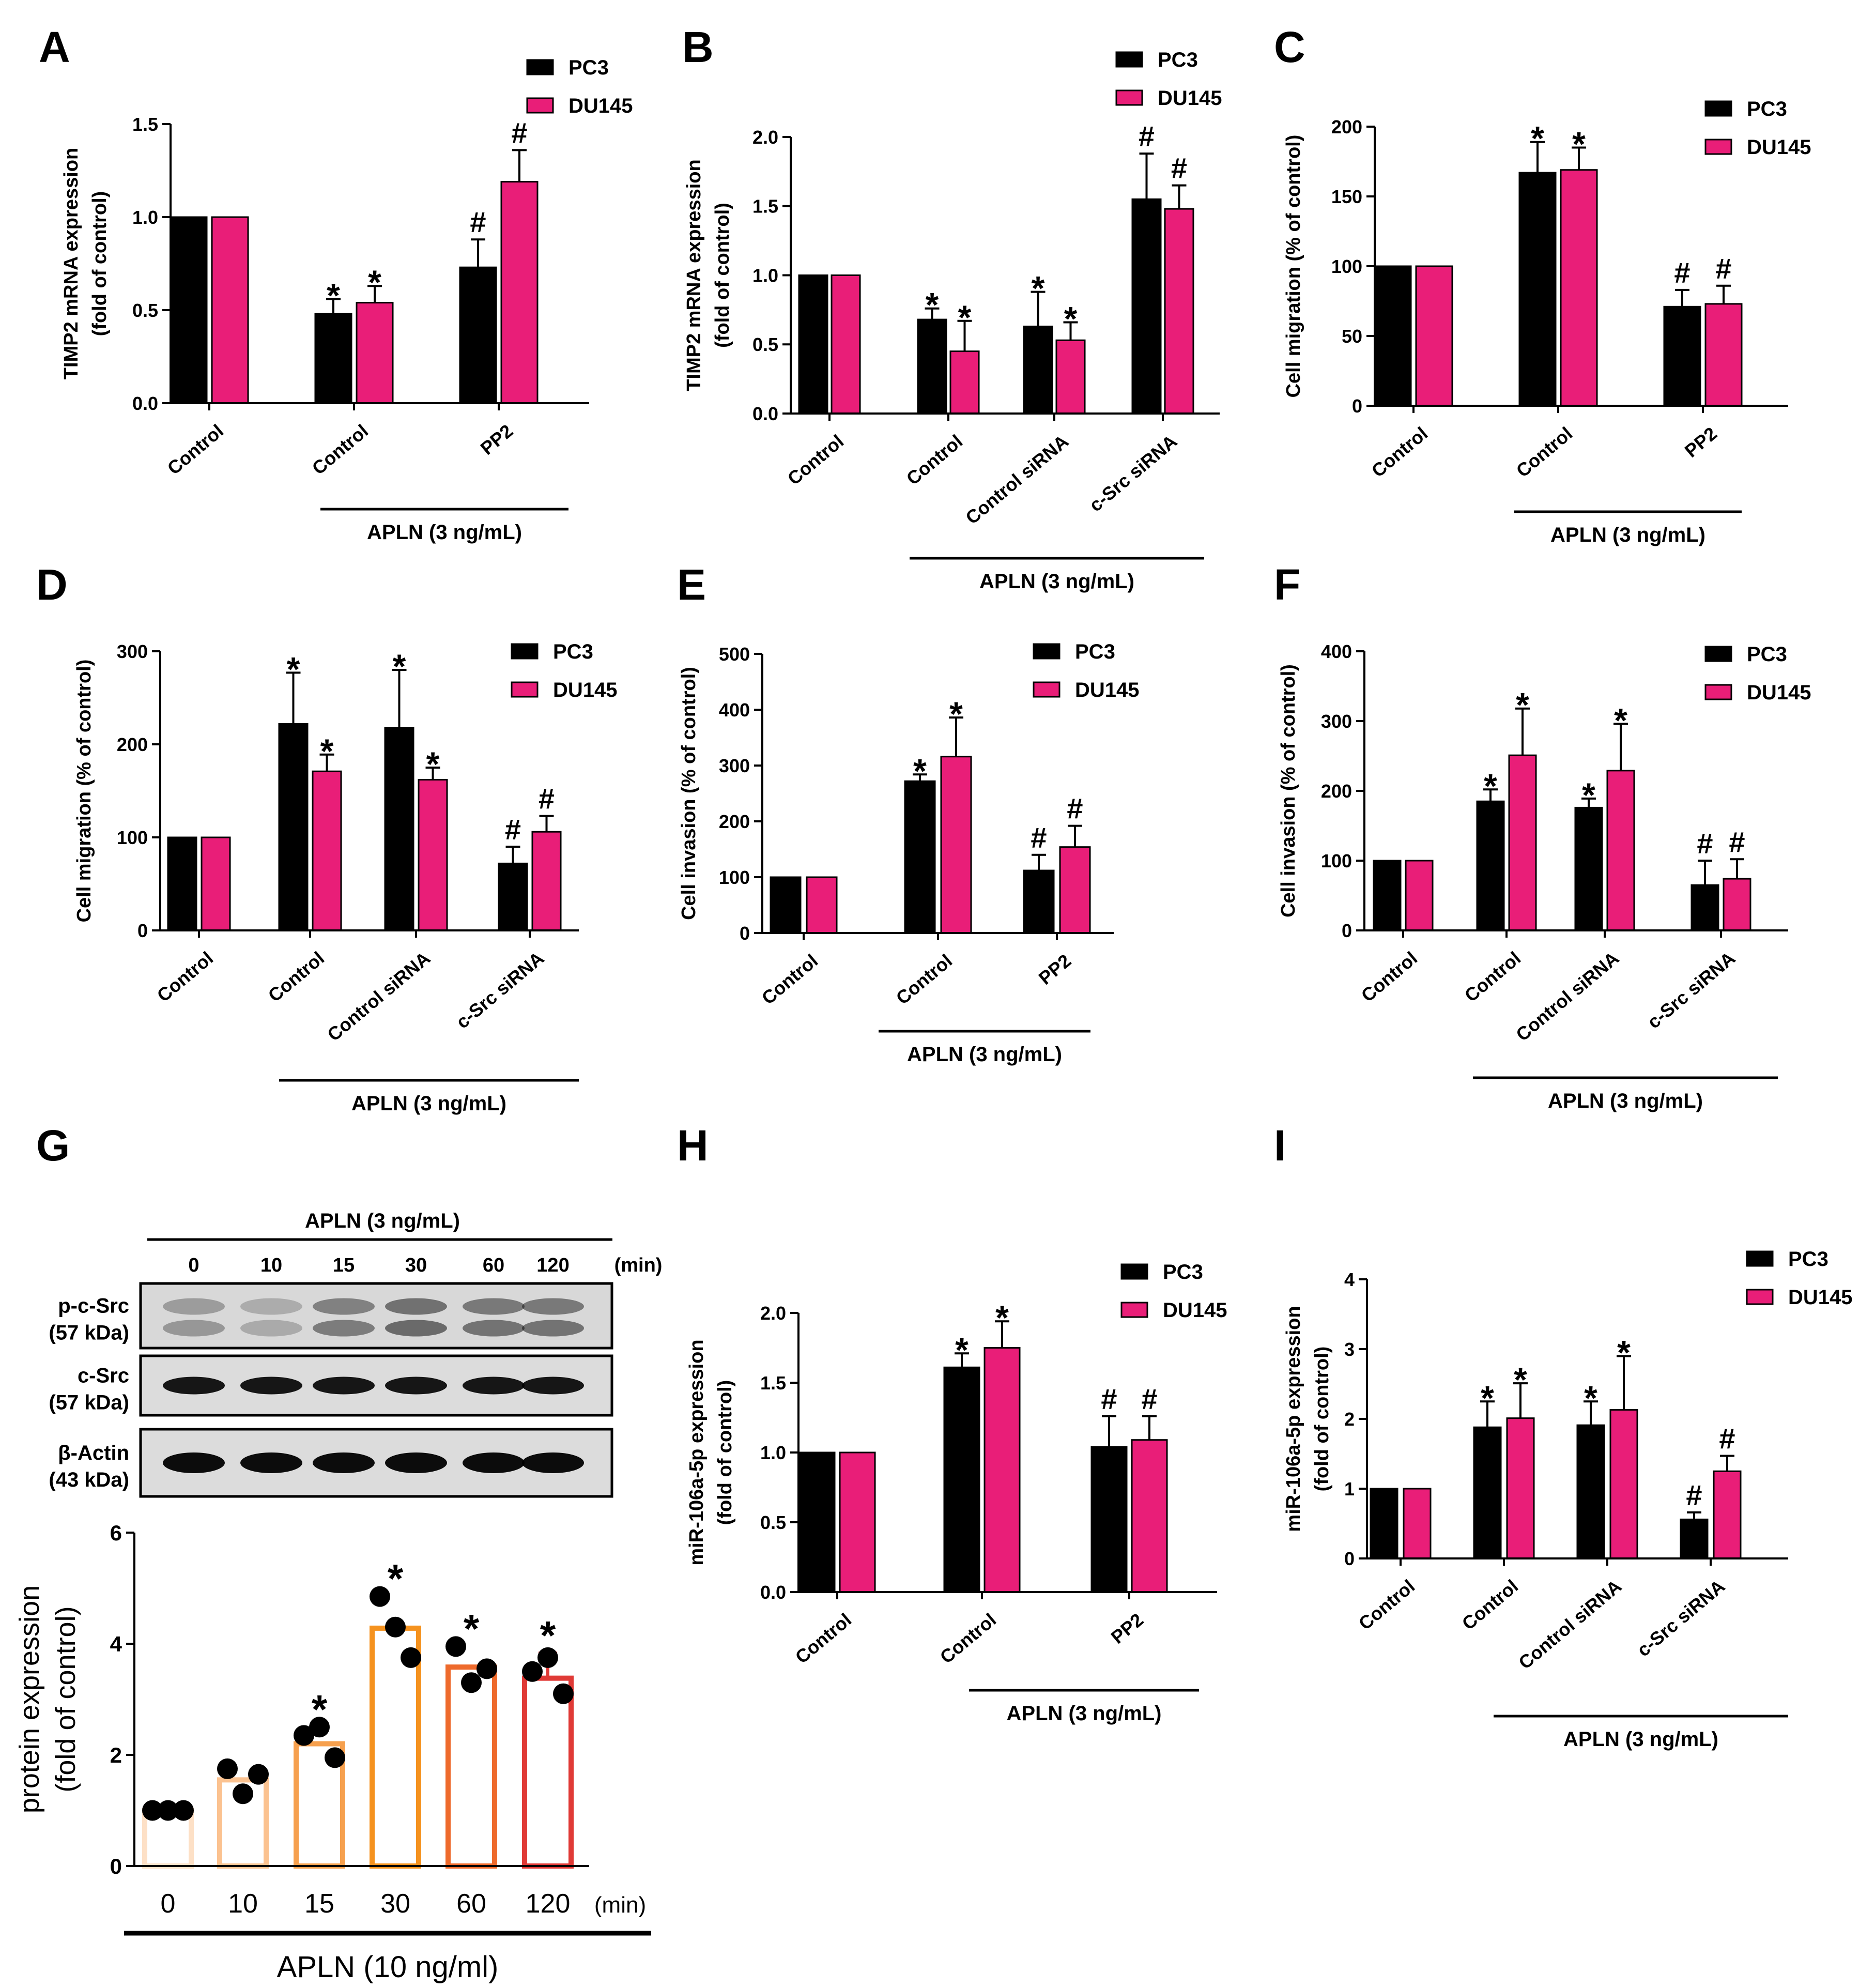 The image size is (1875, 1988). Describe the element at coordinates (548, 1772) in the screenshot. I see `bar-G` at that location.